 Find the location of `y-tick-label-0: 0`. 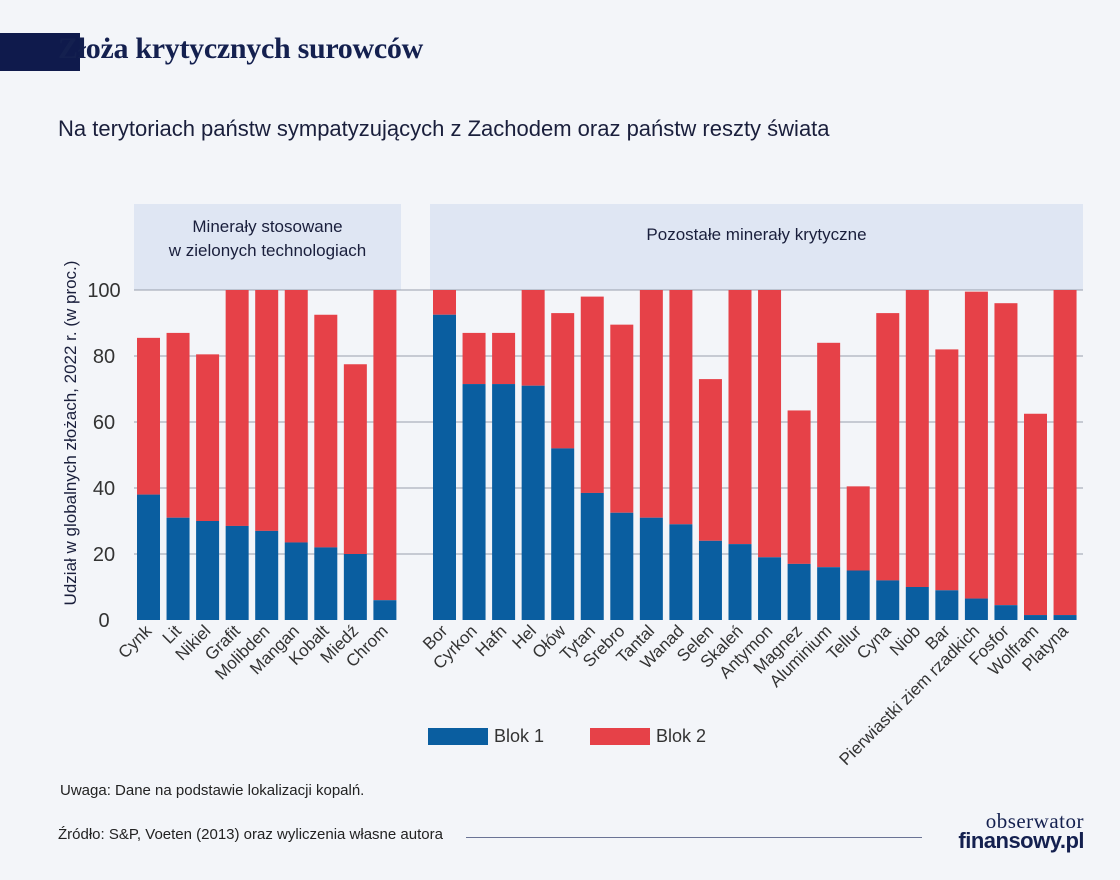

y-tick-label-0: 0 is located at coordinates (103, 621).